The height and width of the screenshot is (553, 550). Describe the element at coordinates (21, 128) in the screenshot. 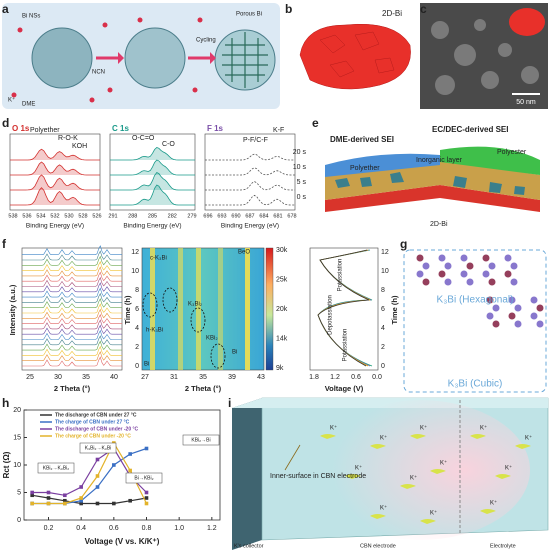

I see `spectrum-title: O 1s` at that location.